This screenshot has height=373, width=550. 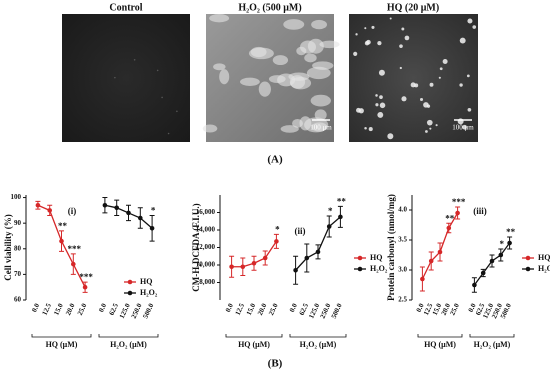 I want to click on y-tick-label: 80, so click(x=18, y=248).